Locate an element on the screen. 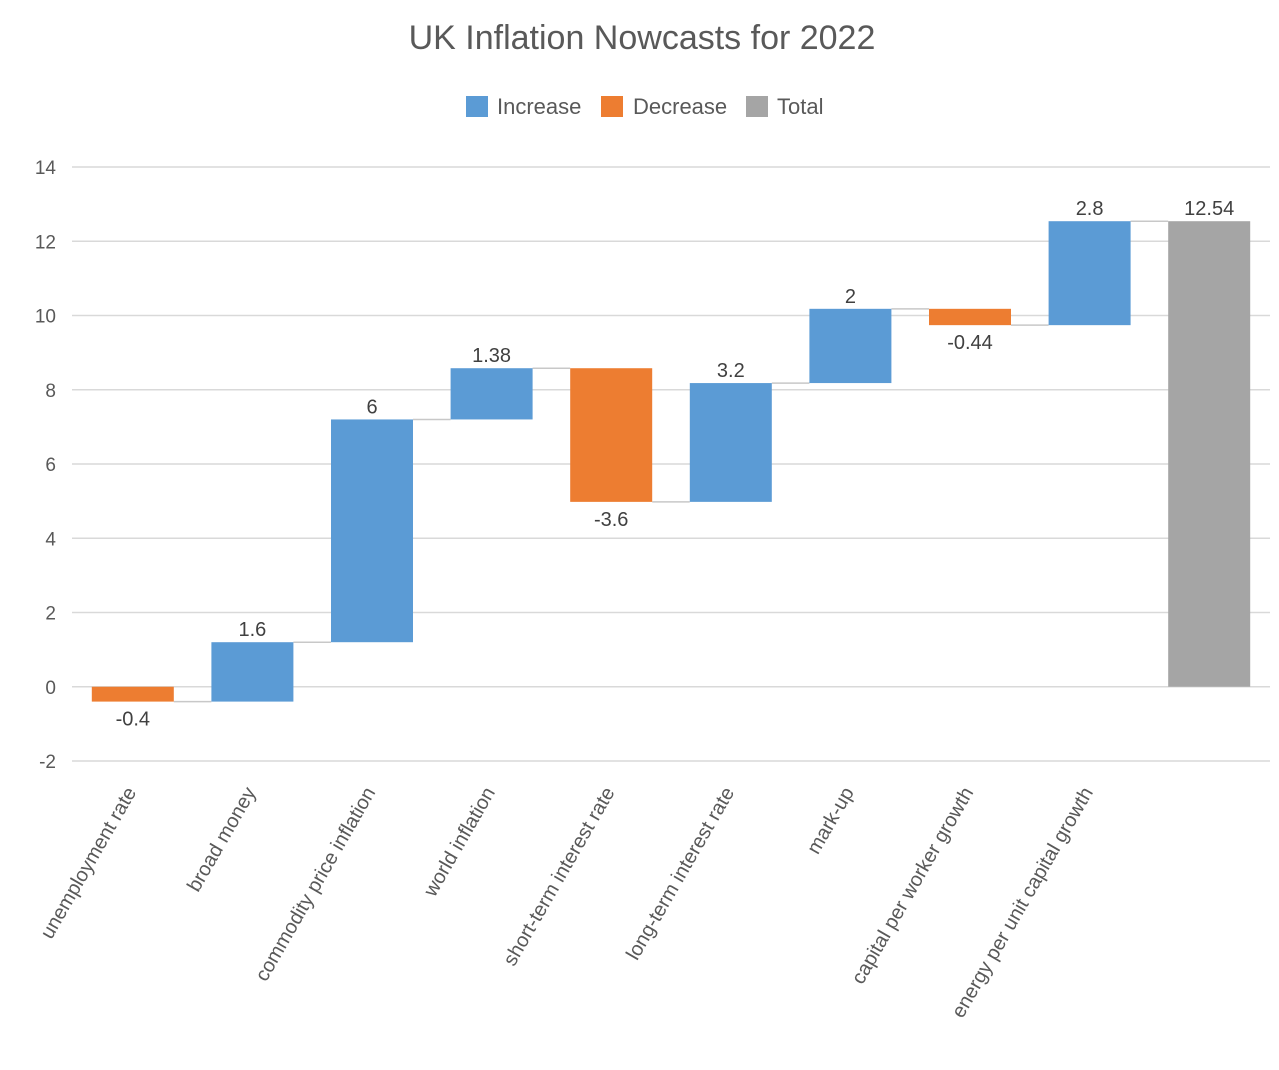 The image size is (1279, 1070). chart-legend: Increase Decrease Total is located at coordinates (644, 106).